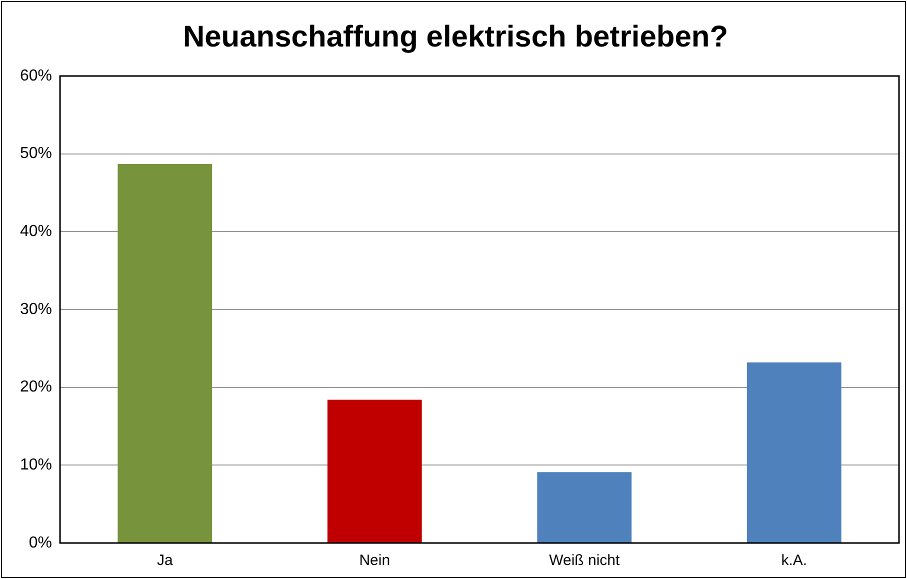  What do you see at coordinates (585, 561) in the screenshot?
I see `x-tick-label: Weiß nicht` at bounding box center [585, 561].